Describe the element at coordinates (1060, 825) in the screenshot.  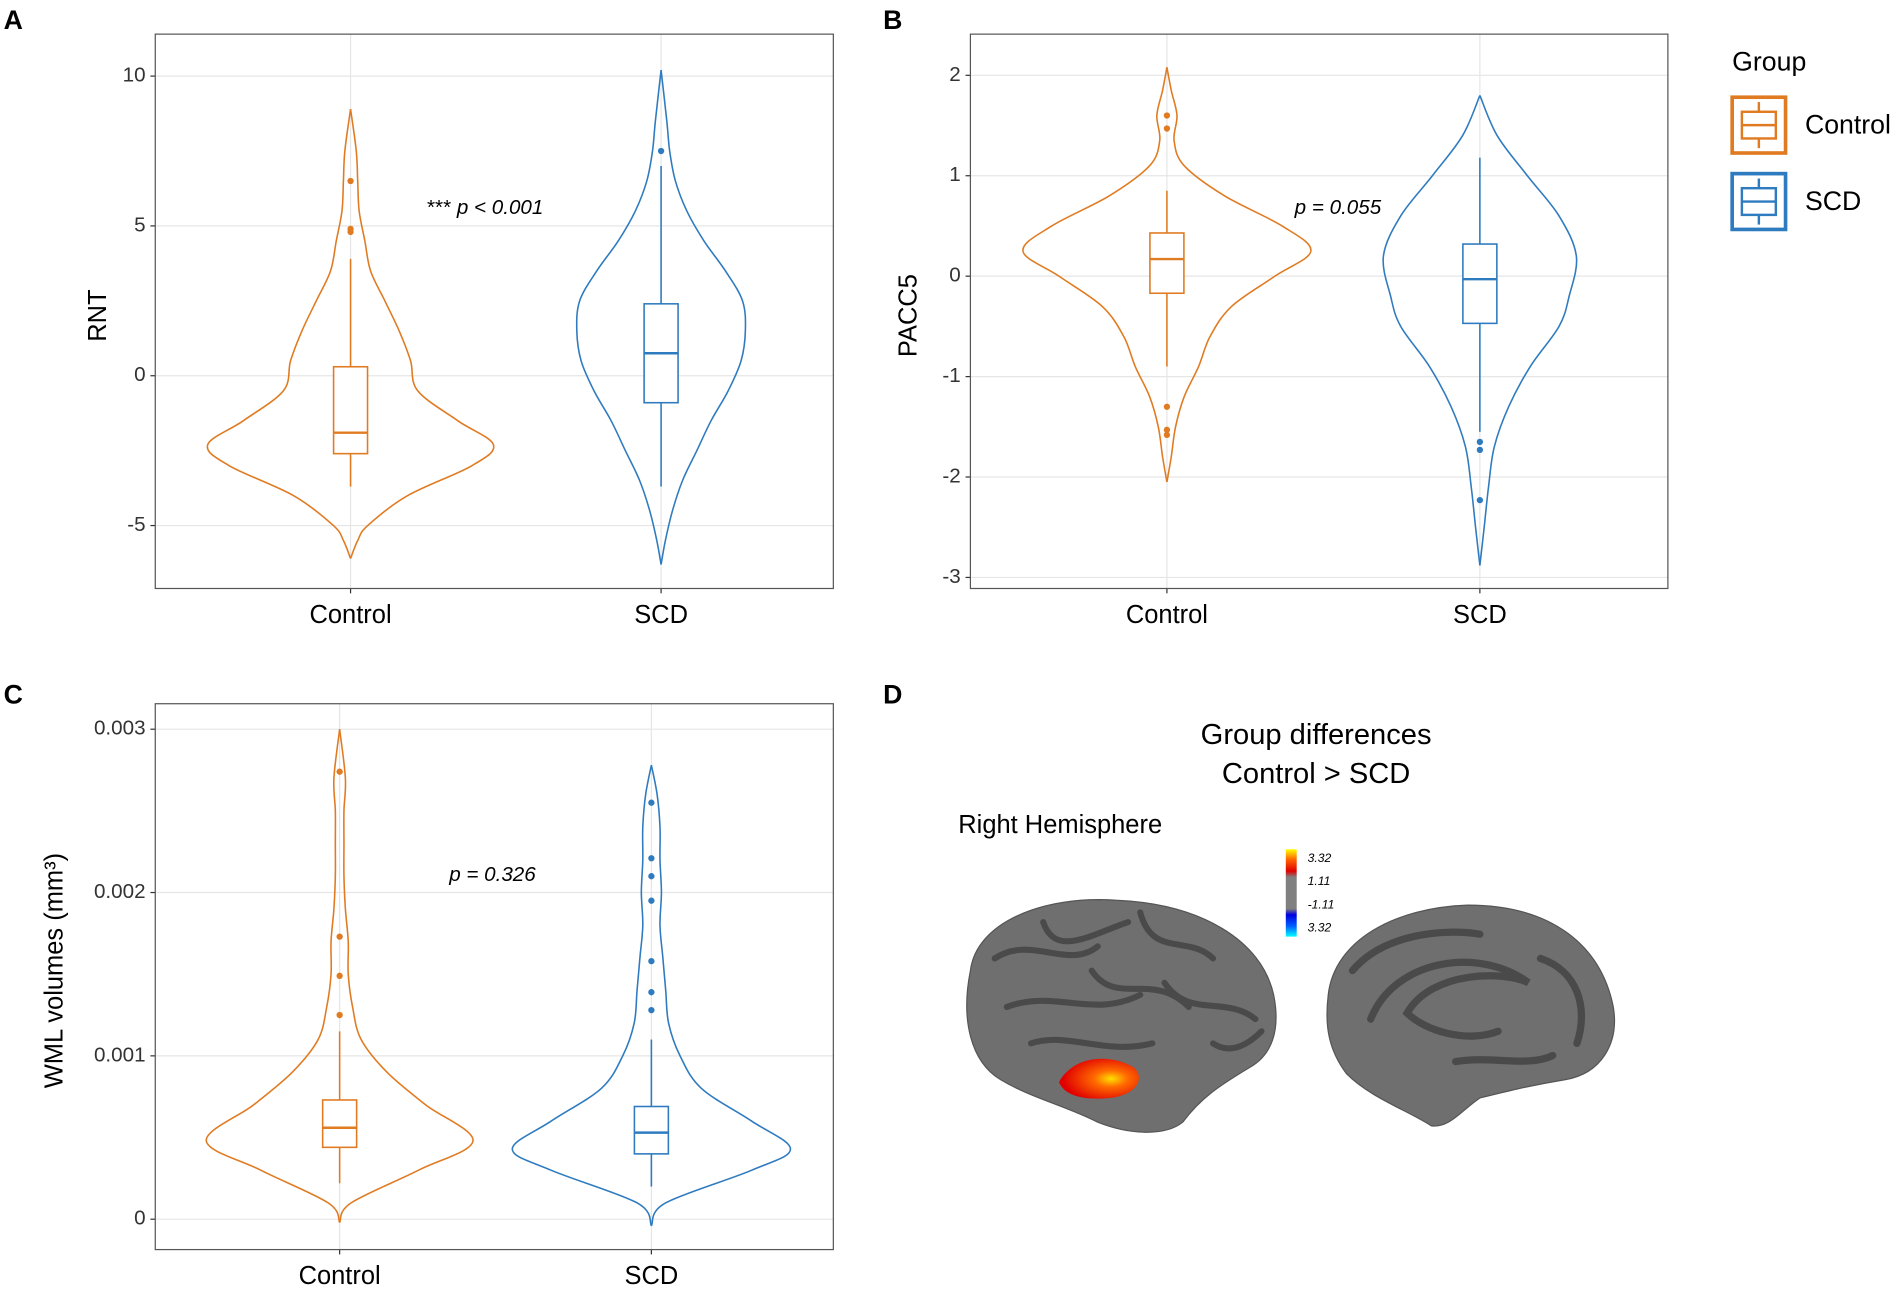
I see `hemisphere-label: Right Hemisphere` at that location.